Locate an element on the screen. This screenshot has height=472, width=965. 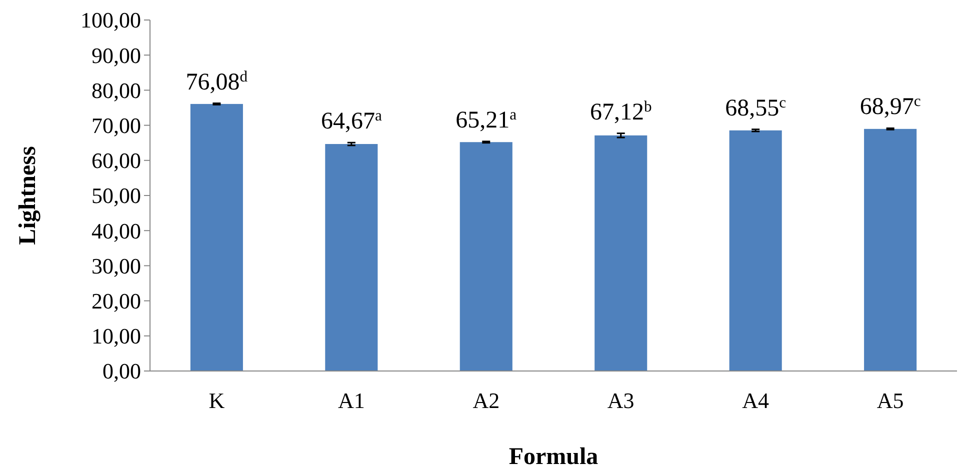
x-axis-title: Formula is located at coordinates (553, 457).